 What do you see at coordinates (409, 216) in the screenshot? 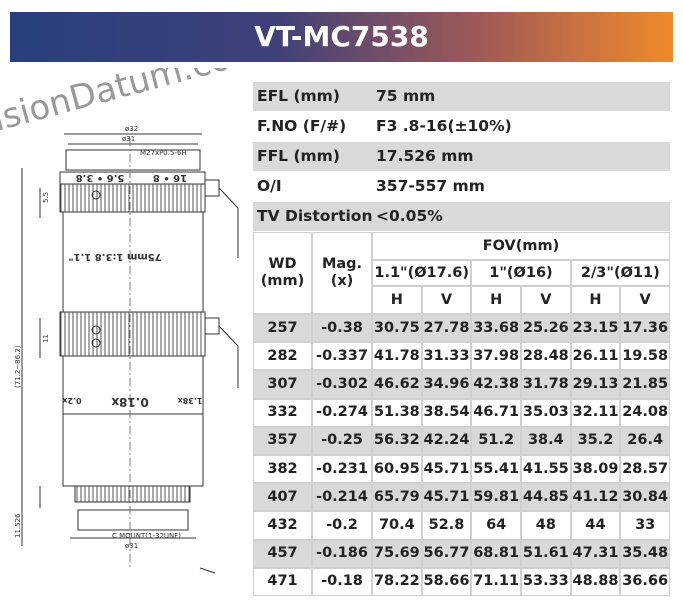
I see `spec-value: <0.05%` at bounding box center [409, 216].